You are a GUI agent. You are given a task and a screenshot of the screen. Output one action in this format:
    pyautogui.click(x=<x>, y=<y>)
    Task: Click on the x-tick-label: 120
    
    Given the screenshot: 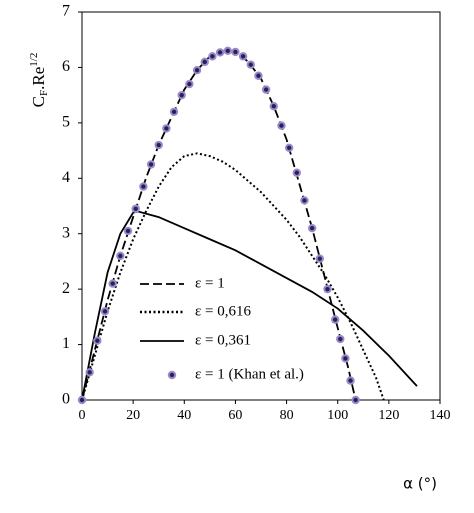 What is the action you would take?
    pyautogui.click(x=388, y=415)
    